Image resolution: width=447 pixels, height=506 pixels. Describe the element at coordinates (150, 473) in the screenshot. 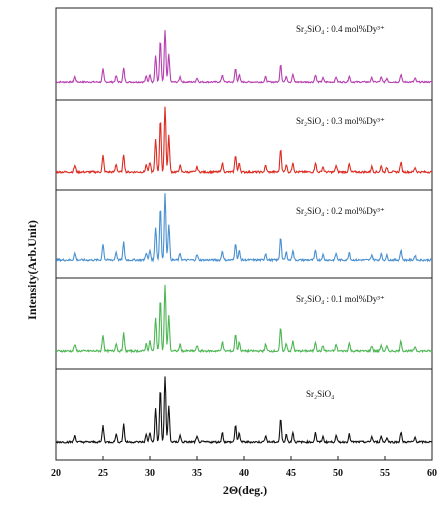

I see `x-tick-label: 30` at that location.